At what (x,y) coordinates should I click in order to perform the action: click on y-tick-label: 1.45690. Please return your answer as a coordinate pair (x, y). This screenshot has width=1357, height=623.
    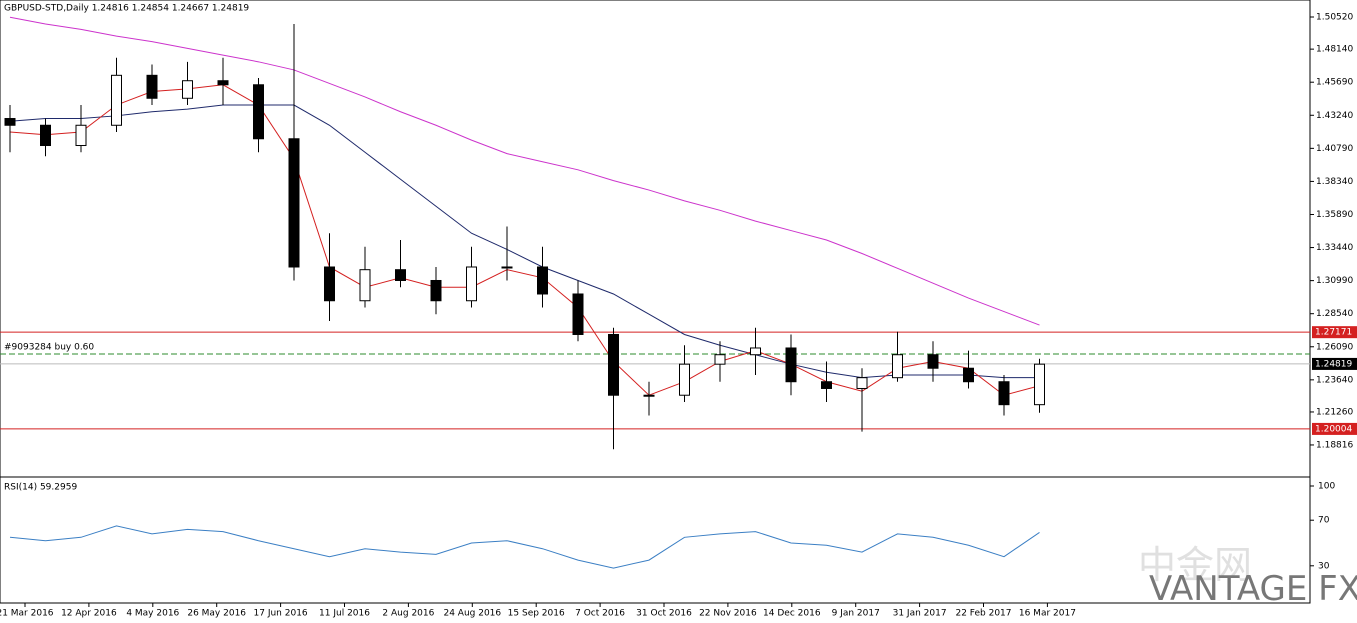
    Looking at the image, I should click on (1334, 83).